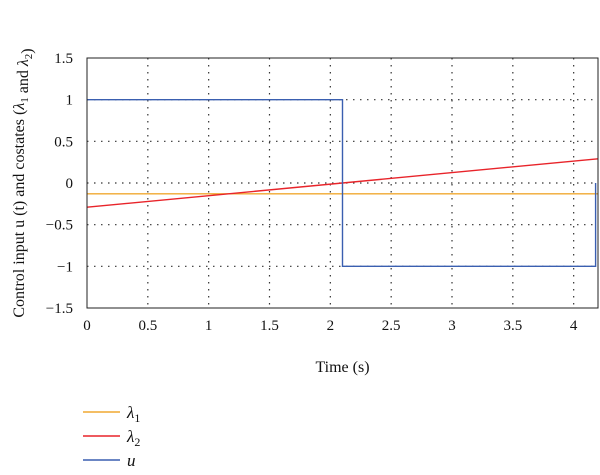 The width and height of the screenshot is (600, 475). What do you see at coordinates (70, 184) in the screenshot?
I see `y-tick-label: 0` at bounding box center [70, 184].